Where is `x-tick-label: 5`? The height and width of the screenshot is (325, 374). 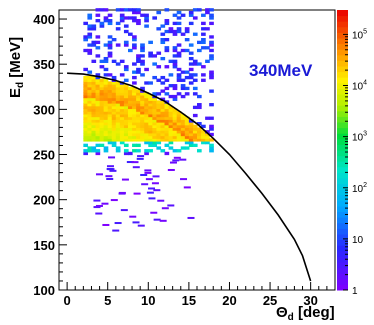 x-tick-label: 5 is located at coordinates (107, 300).